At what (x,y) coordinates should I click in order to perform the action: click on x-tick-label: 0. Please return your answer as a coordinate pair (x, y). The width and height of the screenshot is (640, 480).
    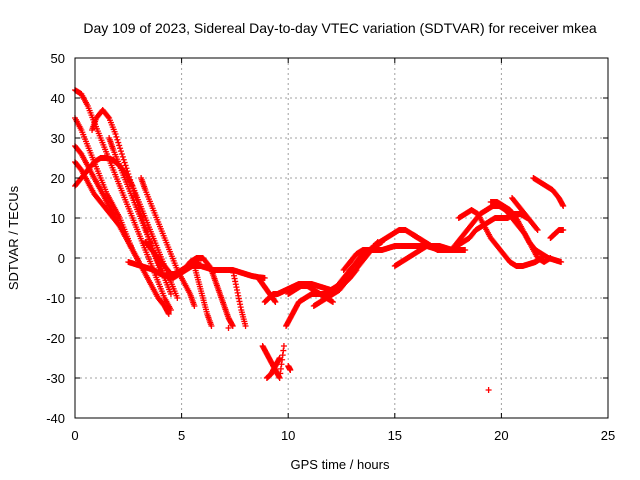
    Looking at the image, I should click on (74, 435).